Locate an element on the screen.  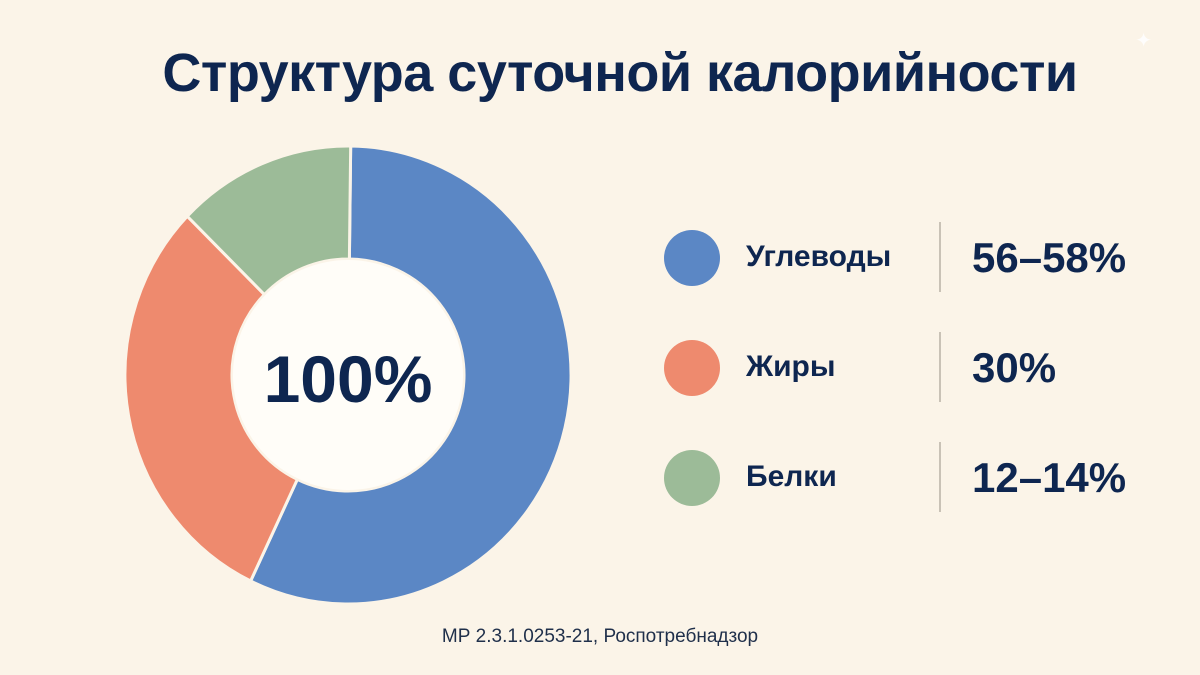
legend-label-carbs: Углеводы is located at coordinates (819, 256).